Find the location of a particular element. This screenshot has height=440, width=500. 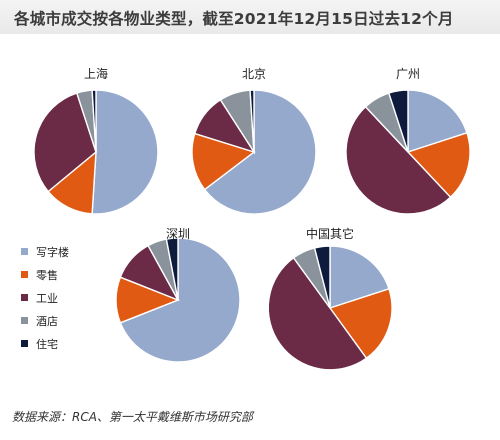

pie-title: 上海 is located at coordinates (96, 73).